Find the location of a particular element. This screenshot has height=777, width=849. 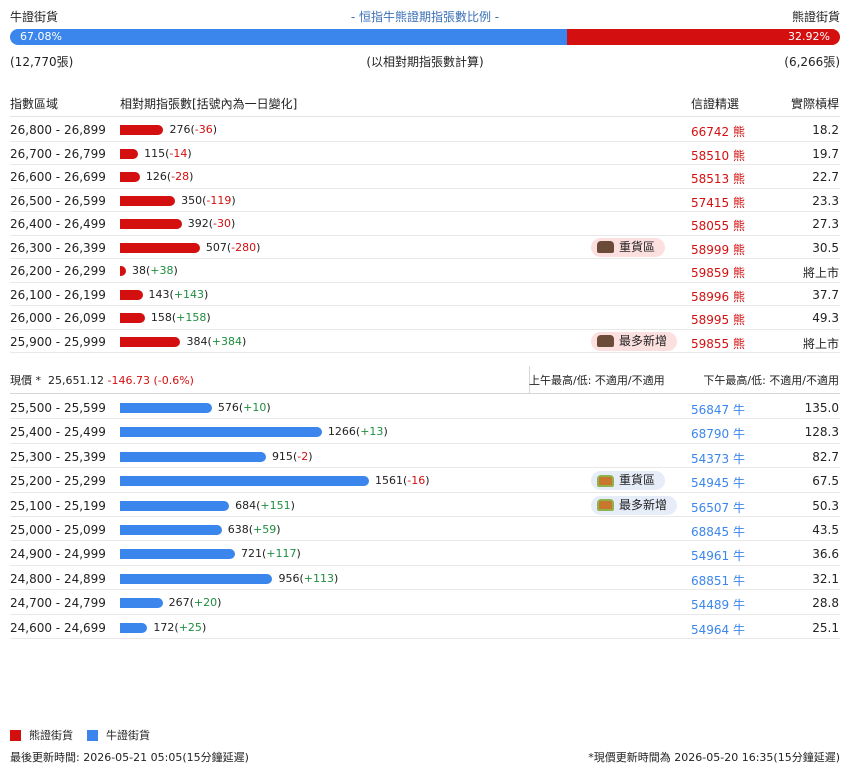

warrant-code-link: 56507 牛 is located at coordinates (718, 507).